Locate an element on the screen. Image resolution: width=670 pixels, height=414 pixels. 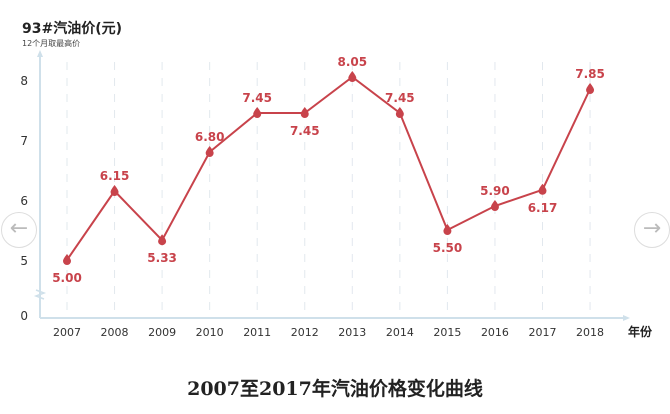
data-label: 7.85 is located at coordinates (590, 74).